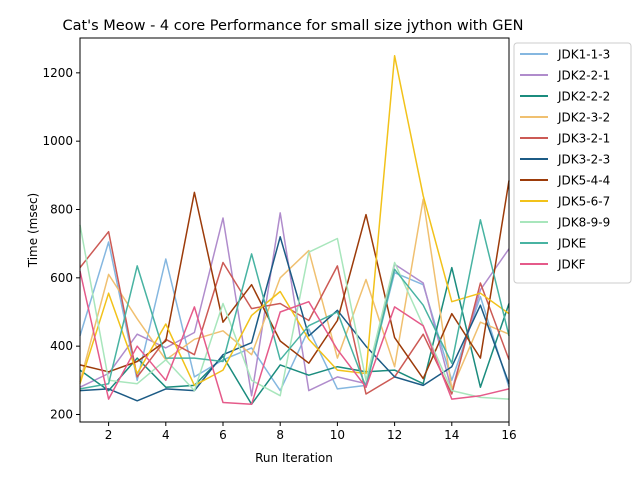 This screenshot has height=480, width=640. What do you see at coordinates (57, 73) in the screenshot?
I see `y-tick-label: 1200` at bounding box center [57, 73].